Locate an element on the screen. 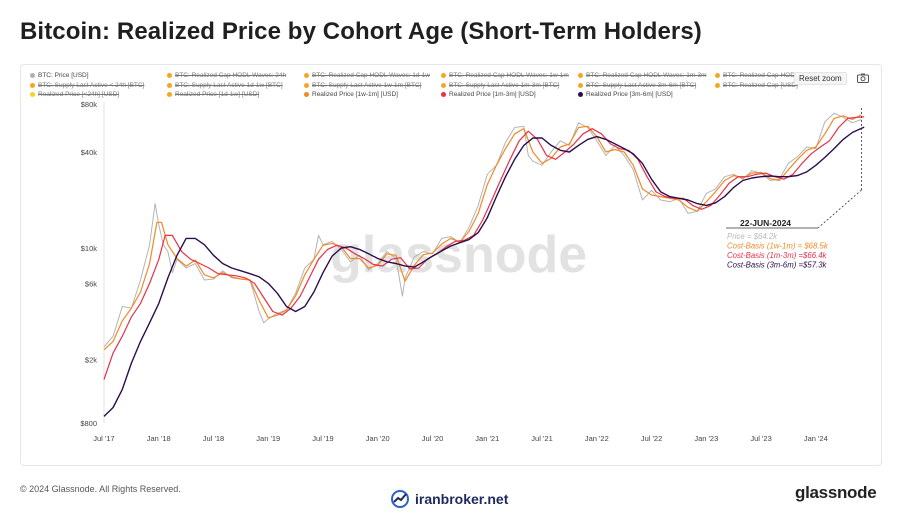 The image size is (900, 518). legend-item: BTC: Realized Cap HODL Waves: 1d-1w is located at coordinates (367, 75).